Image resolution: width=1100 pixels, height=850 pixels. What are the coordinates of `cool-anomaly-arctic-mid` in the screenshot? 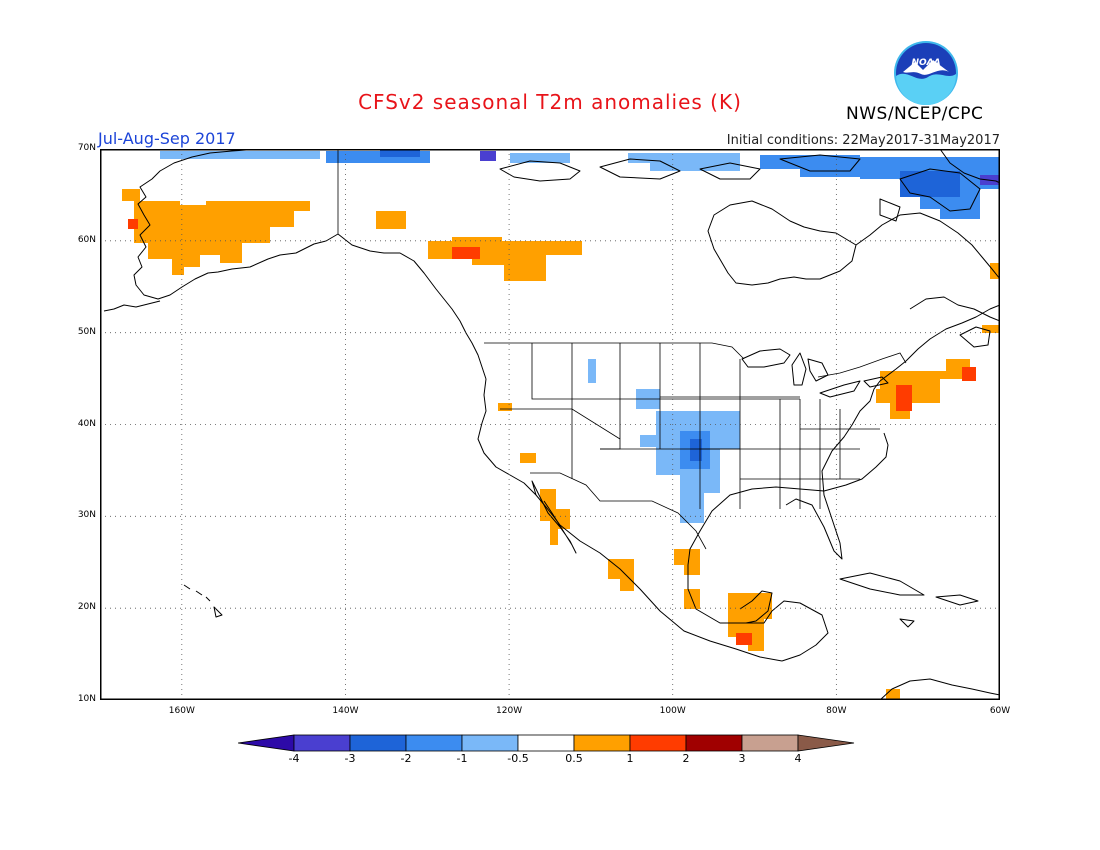 It's located at (540, 158).